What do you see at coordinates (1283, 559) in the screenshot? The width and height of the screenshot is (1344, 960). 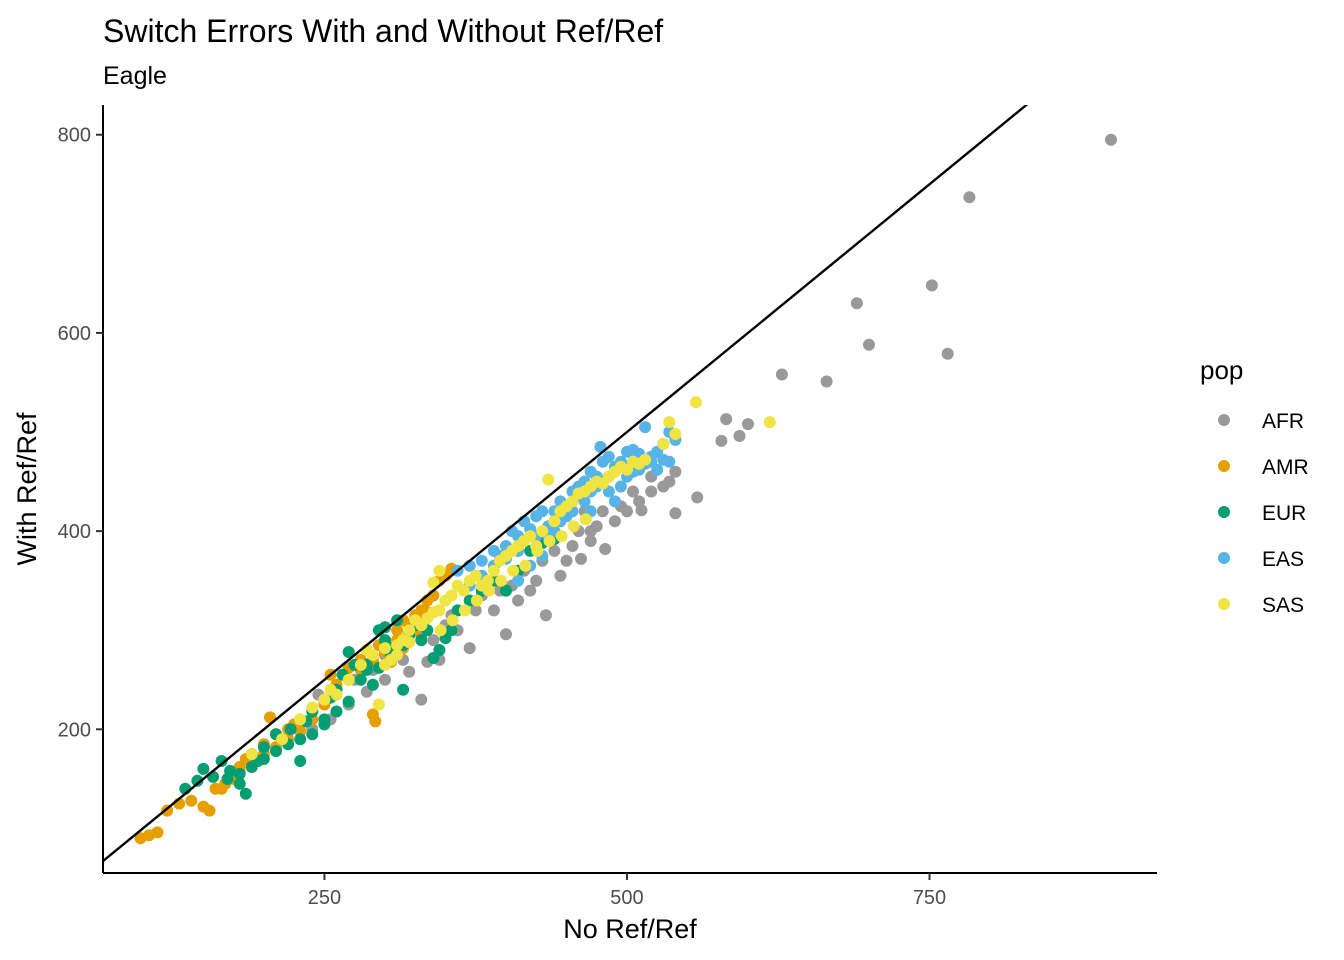 I see `legend-label: EAS` at bounding box center [1283, 559].